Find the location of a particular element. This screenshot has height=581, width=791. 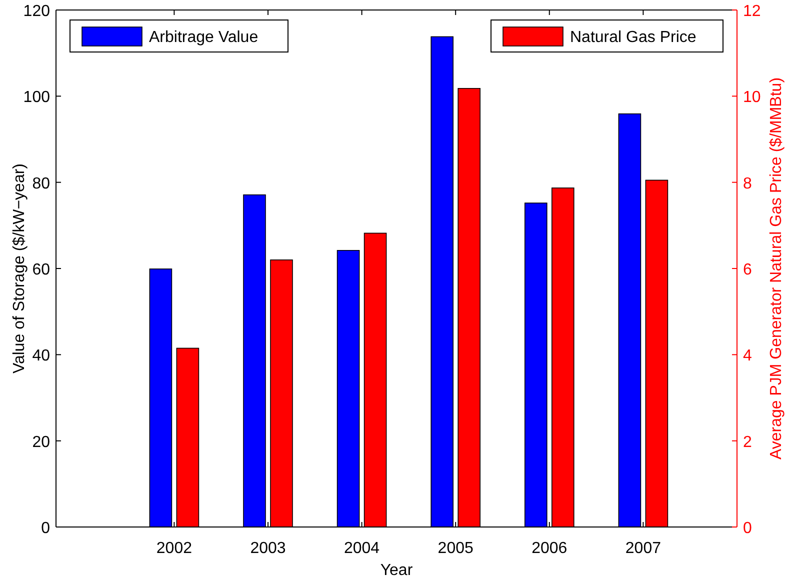

x-axis-title: Year is located at coordinates (397, 570).